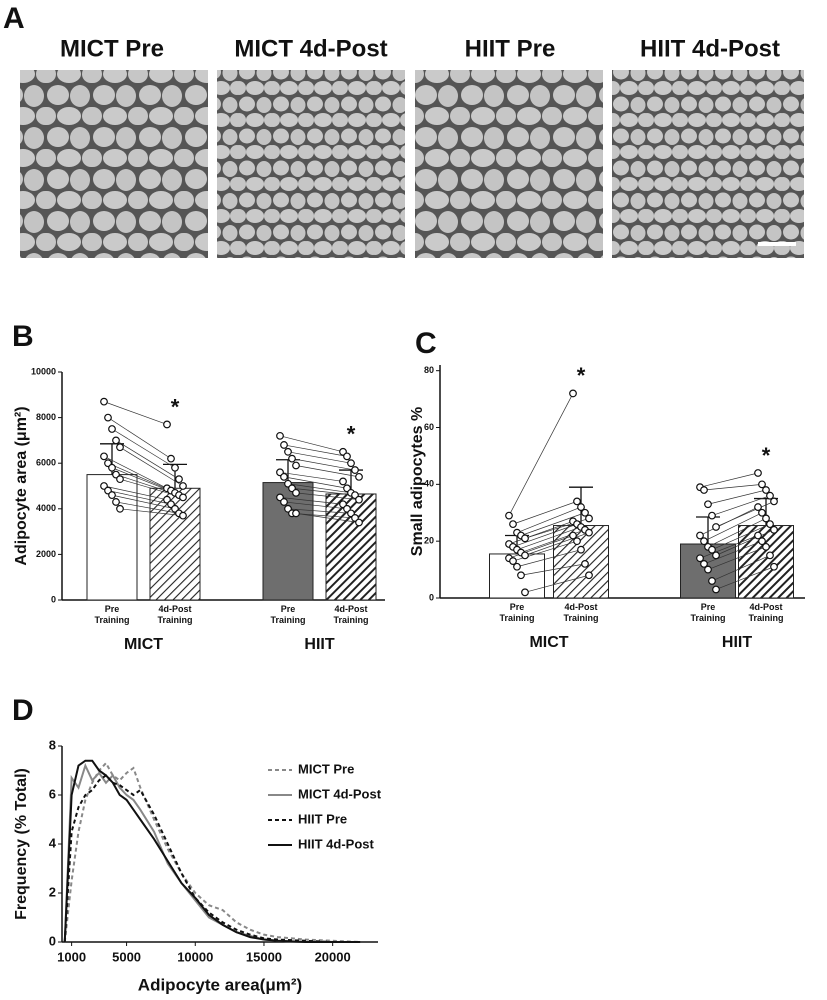 The height and width of the screenshot is (1000, 827). Describe the element at coordinates (264, 956) in the screenshot. I see `x-tick-label: 15000` at that location.